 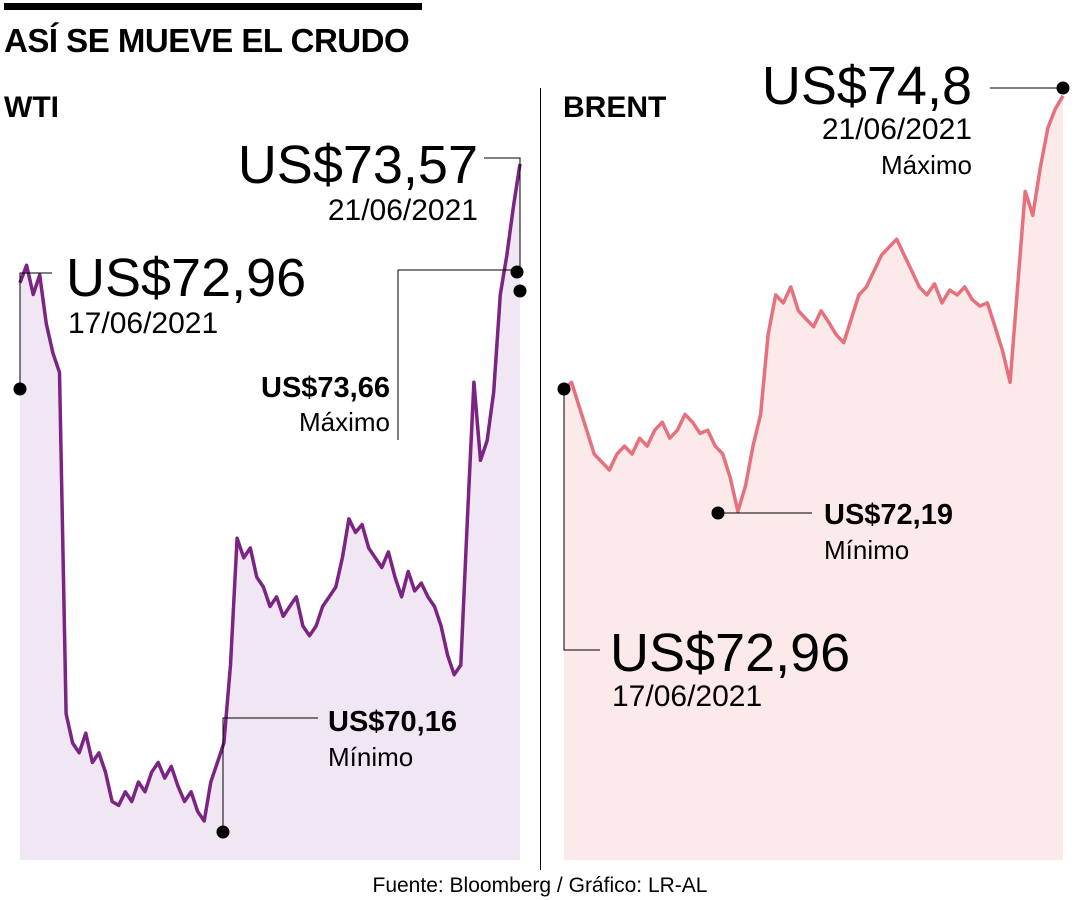 I want to click on brent-max-marker, so click(x=1063, y=88).